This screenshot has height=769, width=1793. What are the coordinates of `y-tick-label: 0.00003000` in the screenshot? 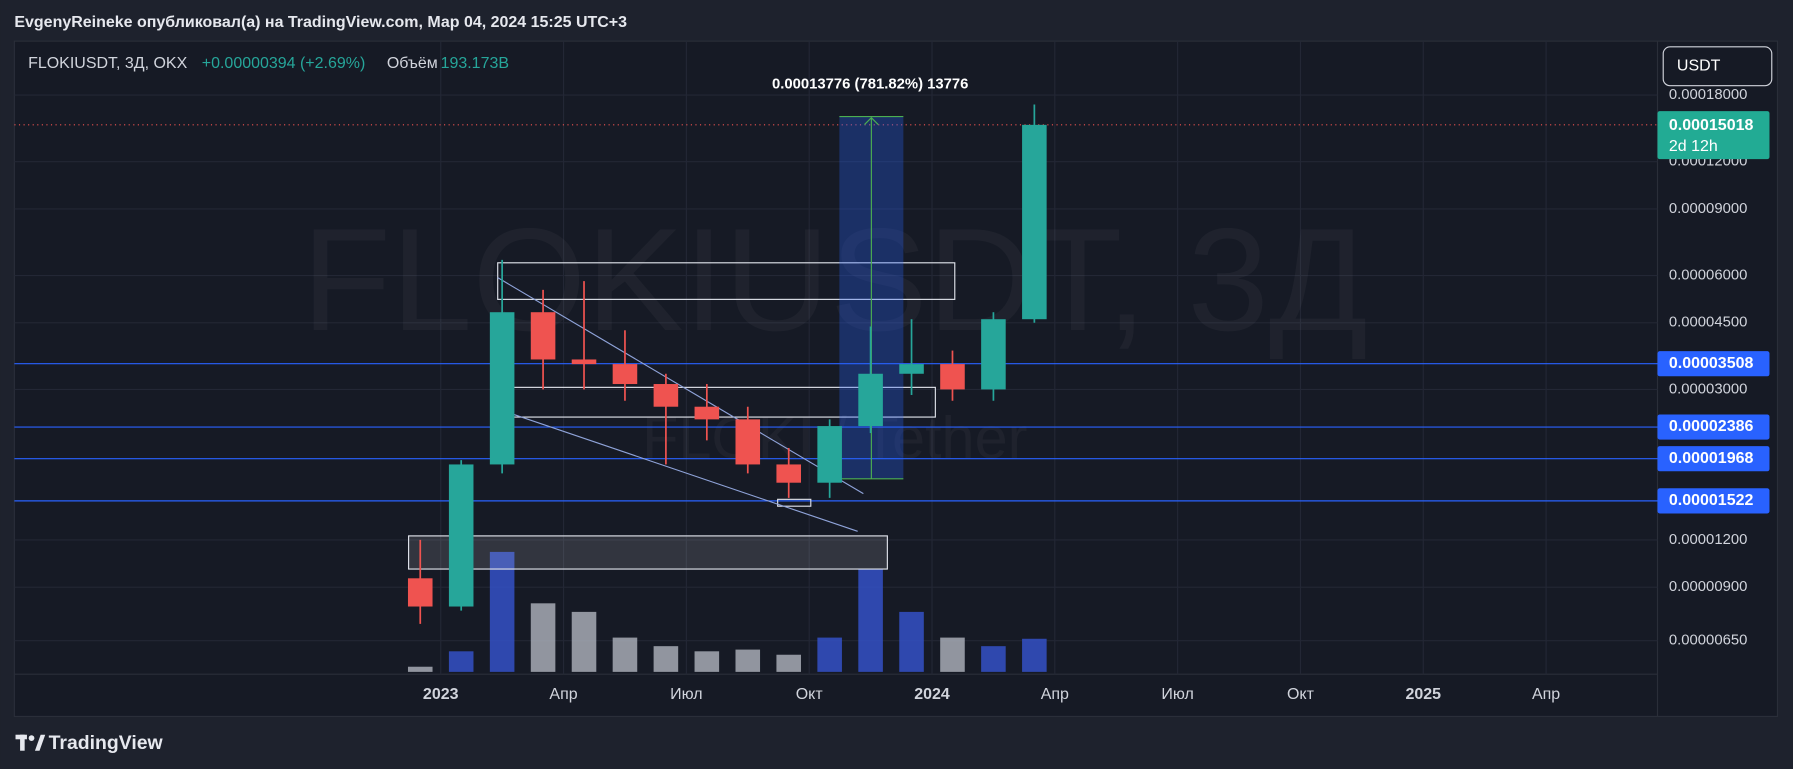 It's located at (1708, 389).